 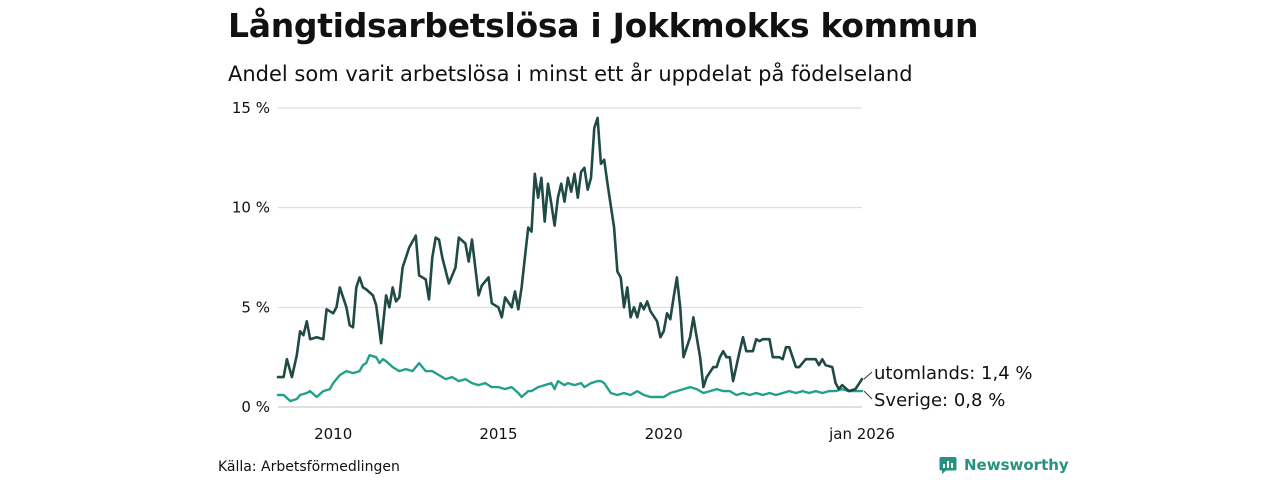 What do you see at coordinates (604, 434) in the screenshot?
I see `x-axis-ticks: 2010 2015 2020 jan 2026` at bounding box center [604, 434].